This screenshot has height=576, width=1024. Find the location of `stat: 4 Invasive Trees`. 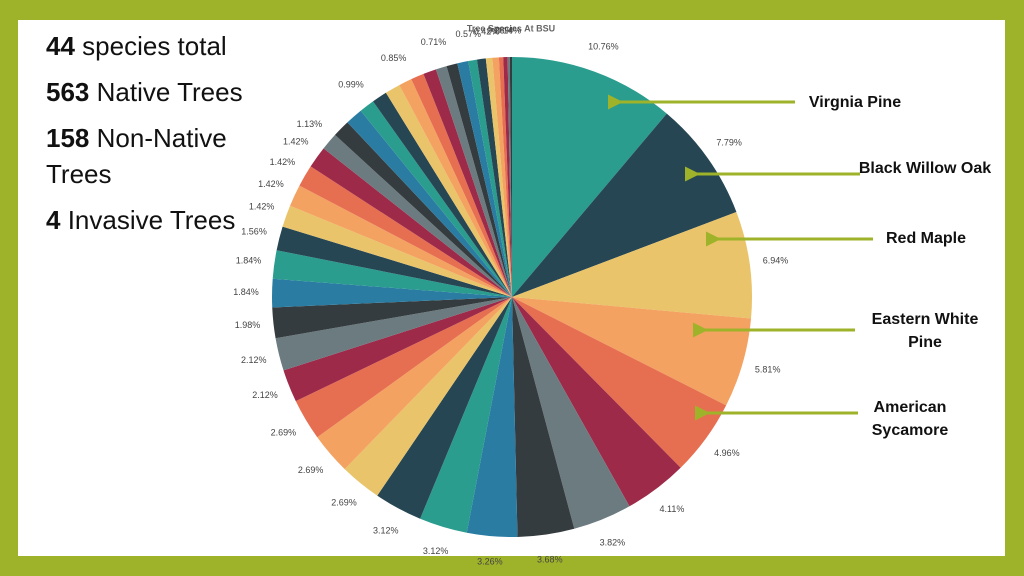

stat: 4 Invasive Trees is located at coordinates (146, 220).